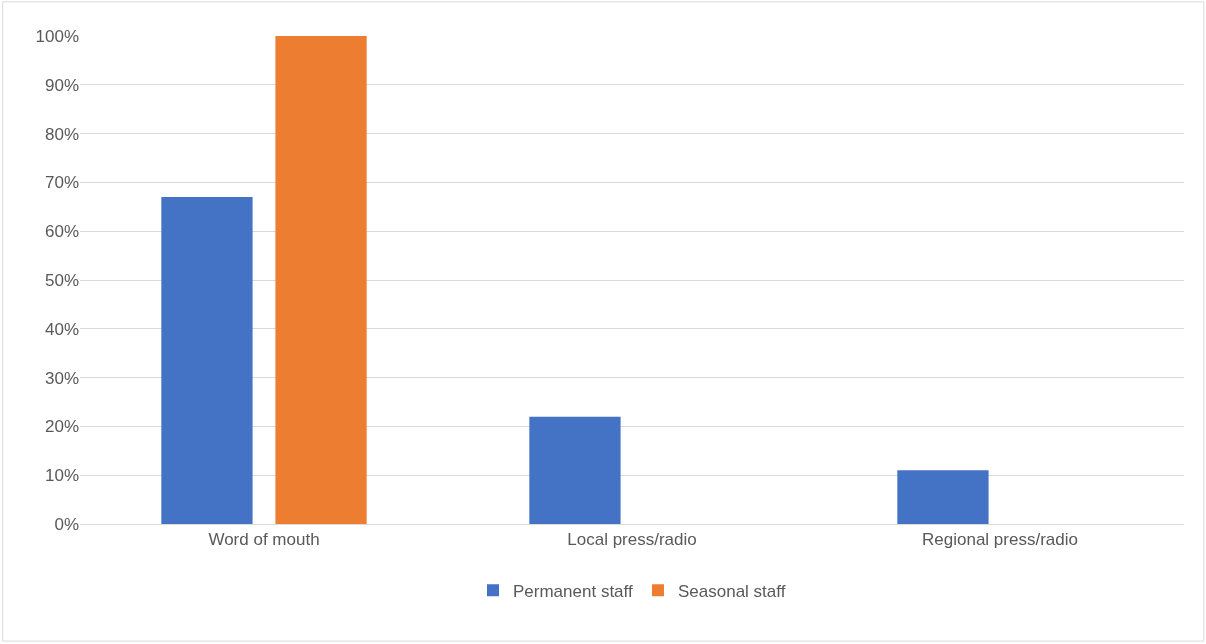 Image resolution: width=1206 pixels, height=644 pixels. Describe the element at coordinates (61, 232) in the screenshot. I see `y-tick-label: 60%` at that location.